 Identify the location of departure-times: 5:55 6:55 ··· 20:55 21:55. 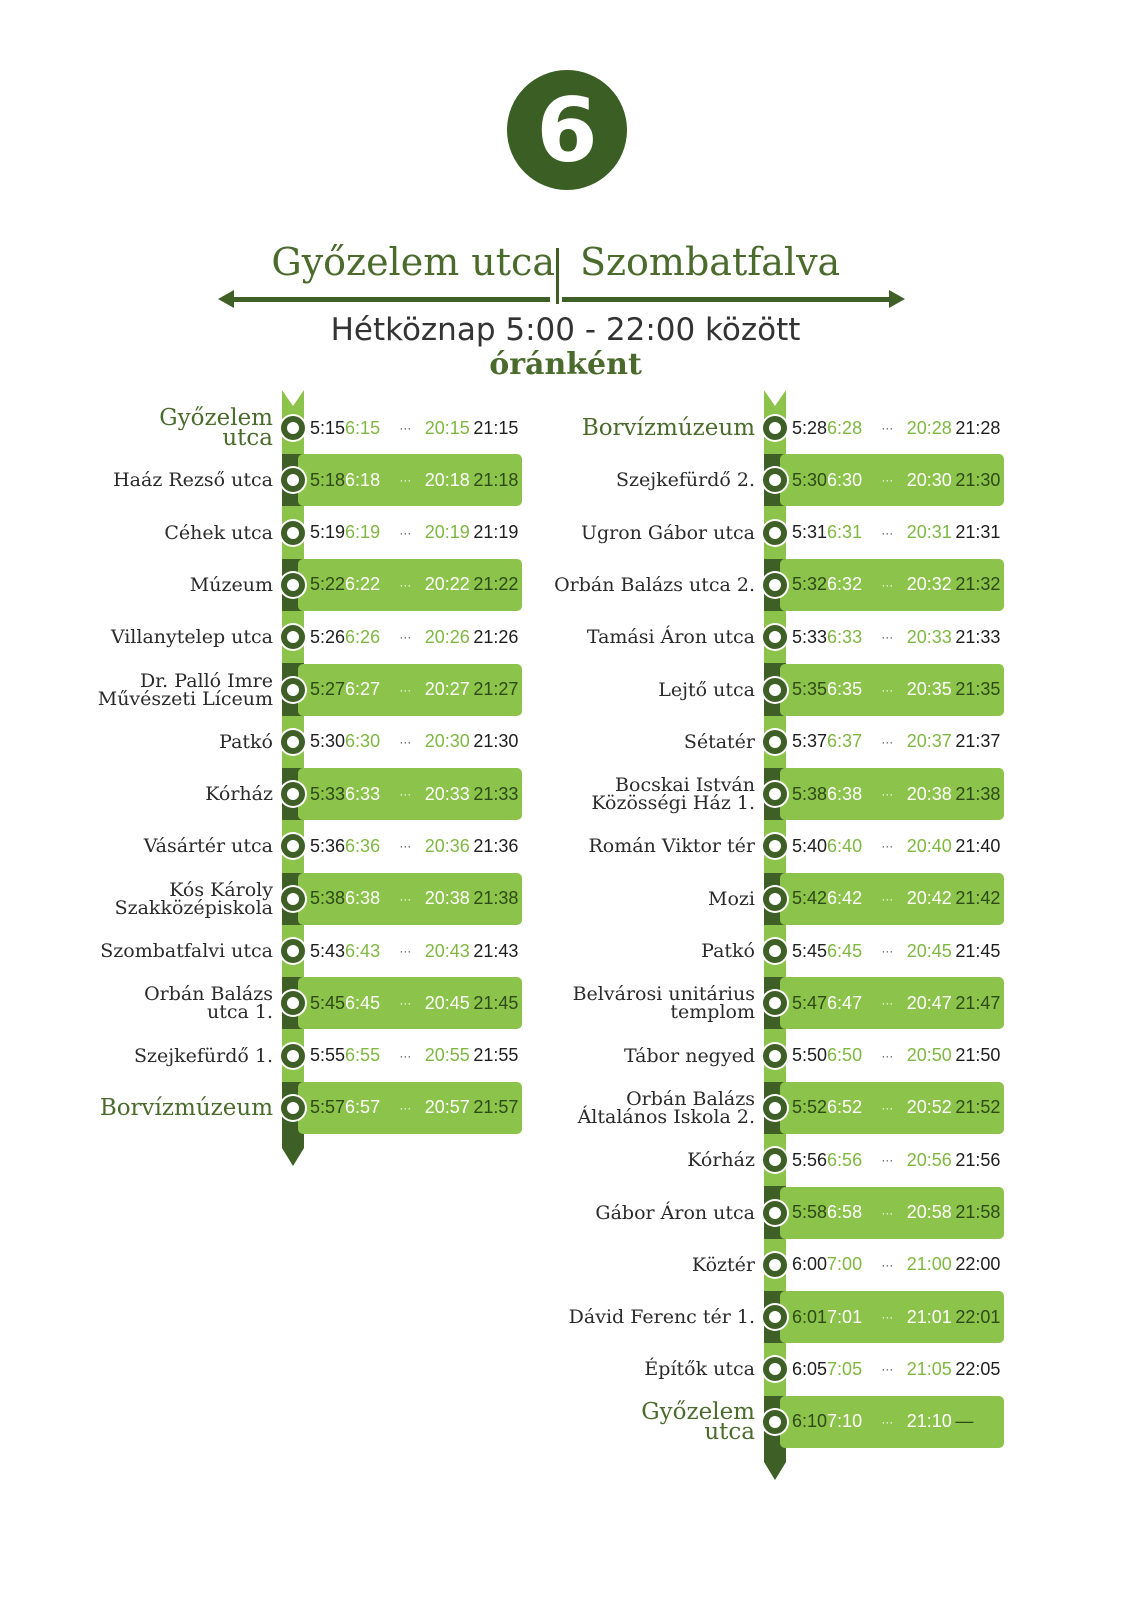
(410, 1056).